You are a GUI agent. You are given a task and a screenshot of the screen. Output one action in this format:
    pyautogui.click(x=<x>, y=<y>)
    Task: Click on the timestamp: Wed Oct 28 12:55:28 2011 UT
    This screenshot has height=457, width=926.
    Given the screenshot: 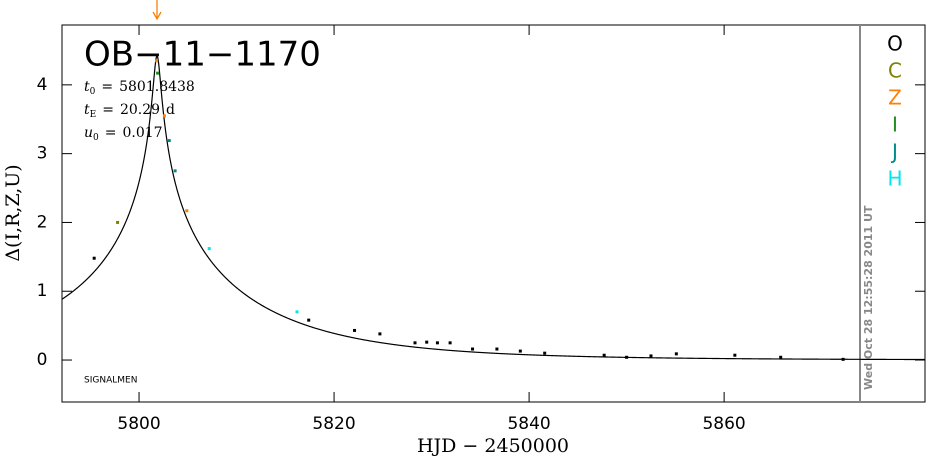 What is the action you would take?
    pyautogui.click(x=868, y=297)
    